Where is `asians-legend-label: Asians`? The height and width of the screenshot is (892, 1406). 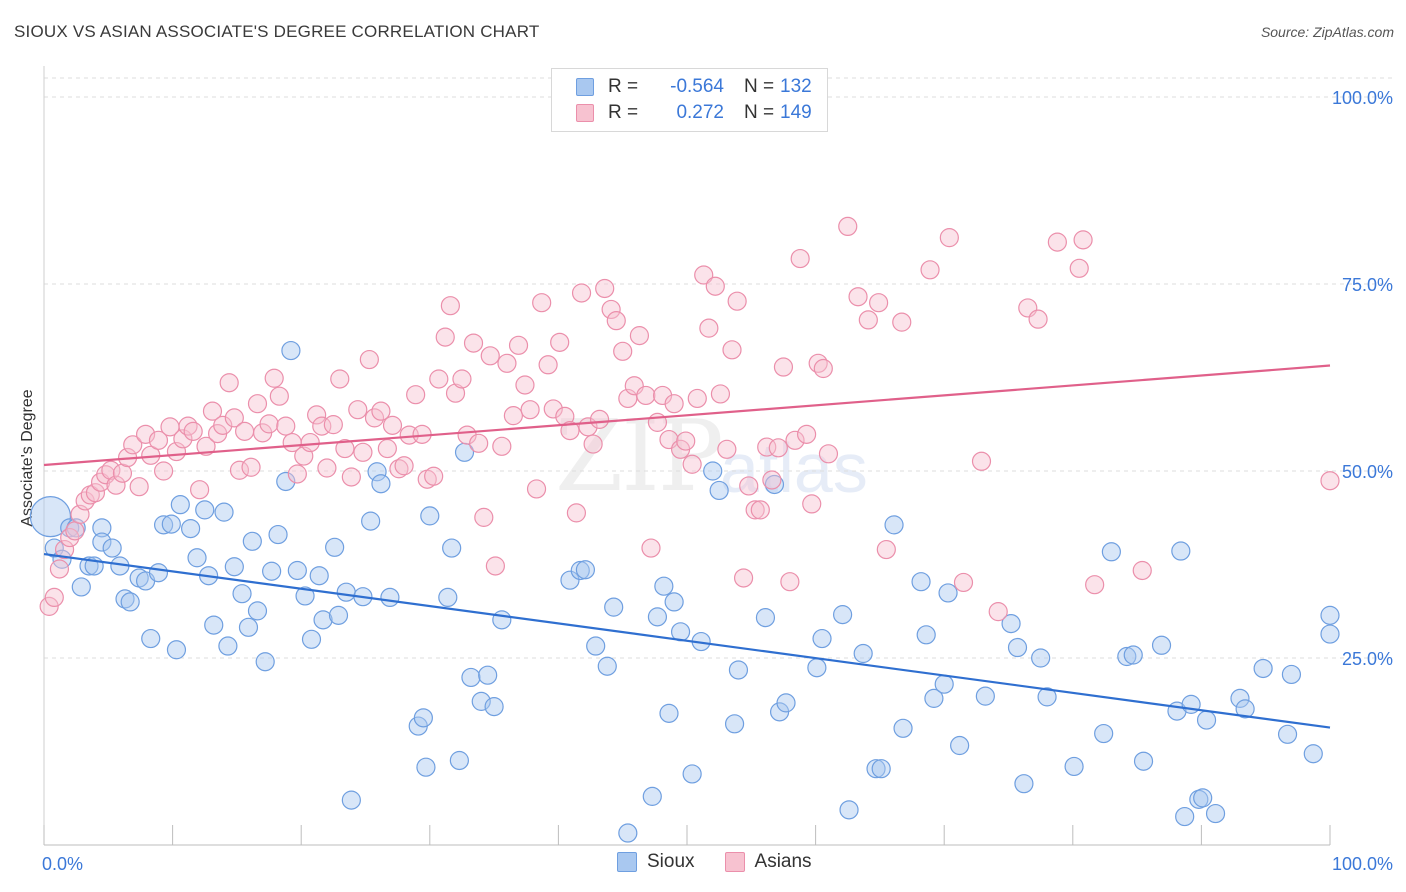 asians-legend-label: Asians is located at coordinates (783, 861).